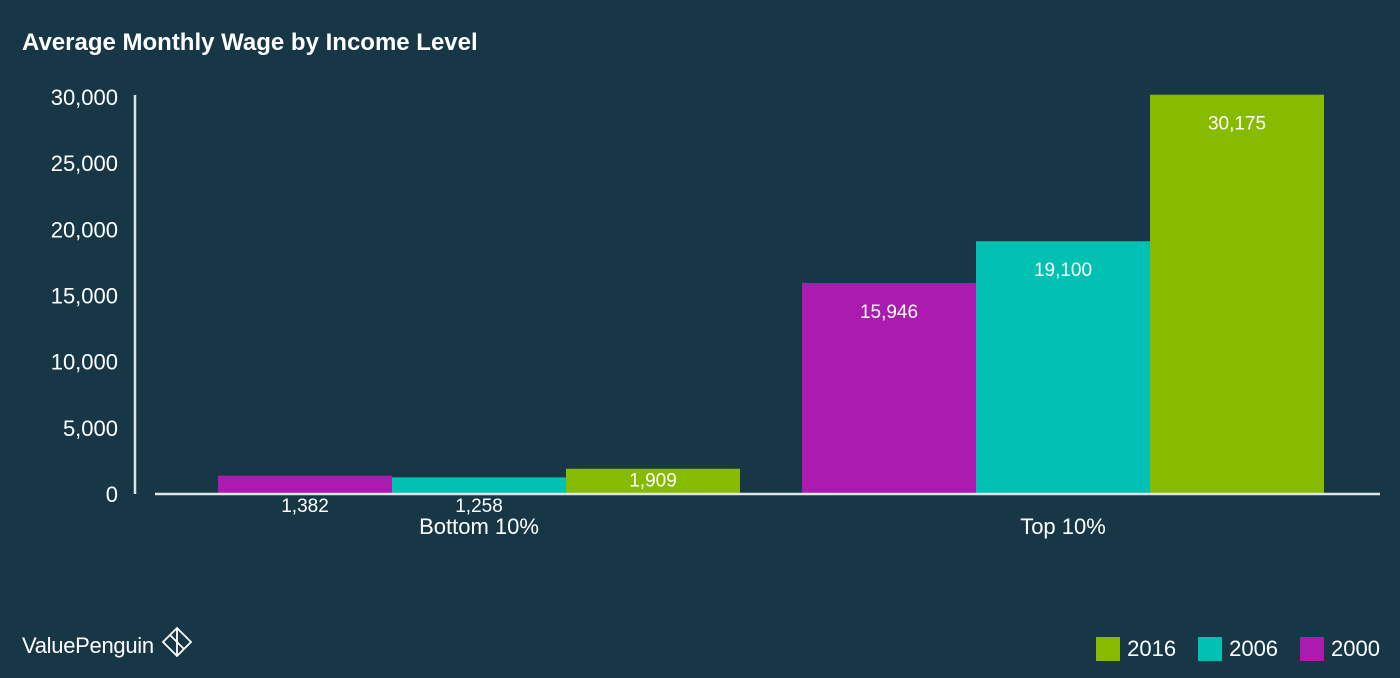  Describe the element at coordinates (479, 485) in the screenshot. I see `bar-2006-bottom-10-` at that location.